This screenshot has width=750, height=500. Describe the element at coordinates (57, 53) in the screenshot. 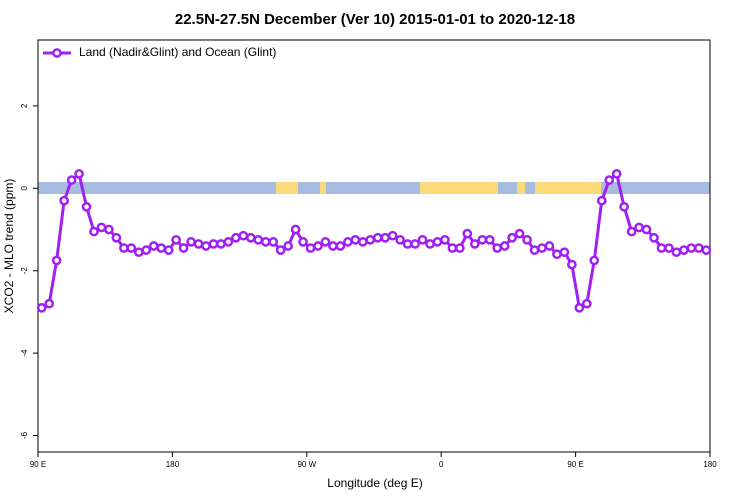

I see `legend-marker` at that location.